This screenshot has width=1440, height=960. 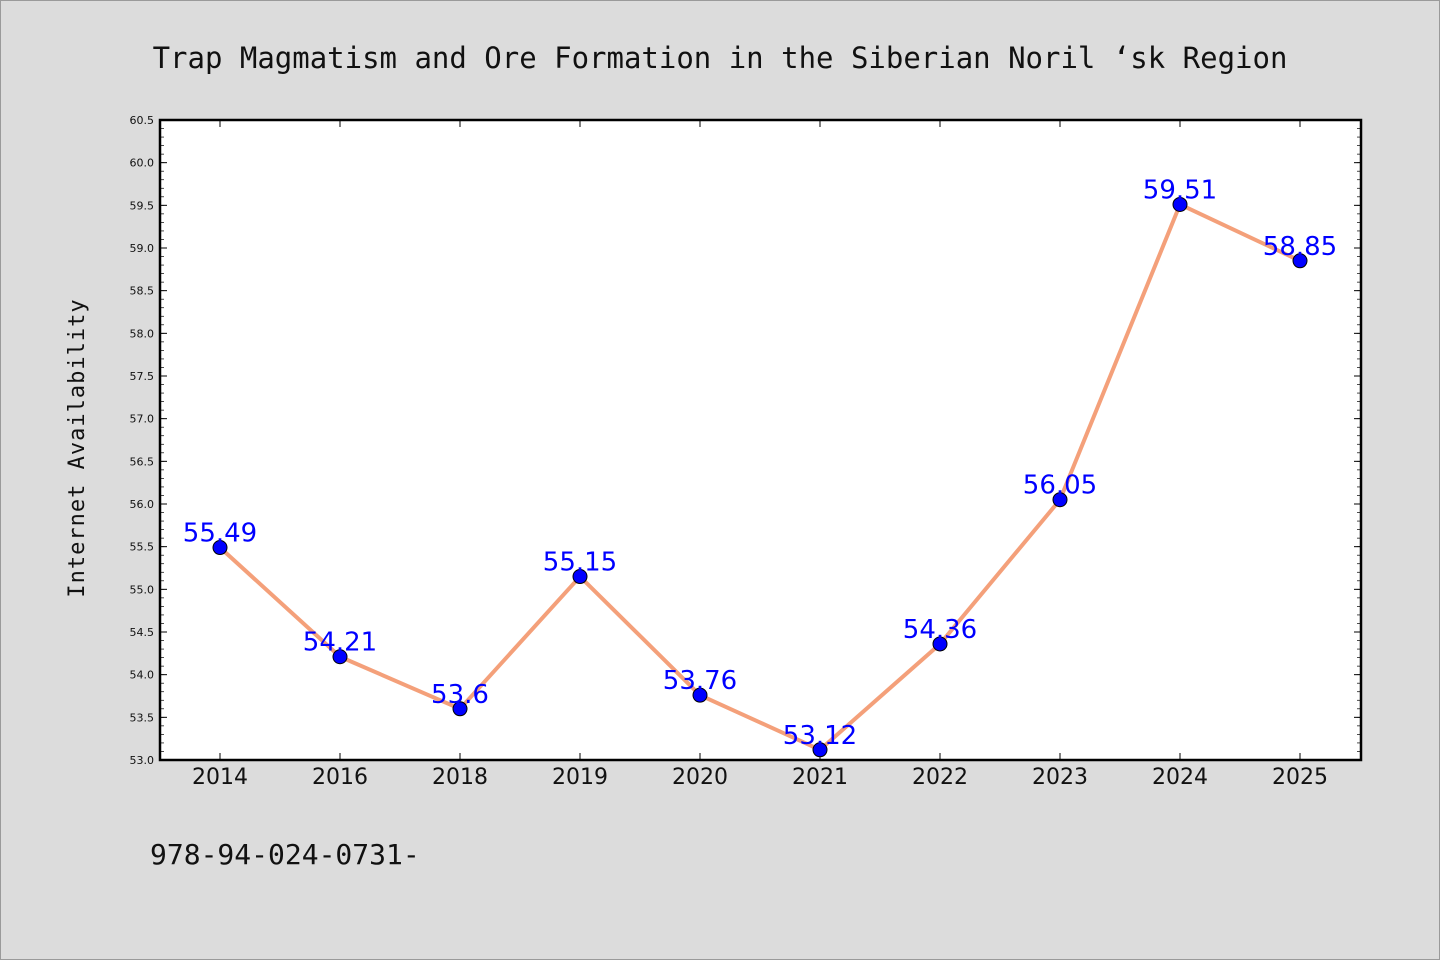 I want to click on y-tick-label: 56.0, so click(x=142, y=504).